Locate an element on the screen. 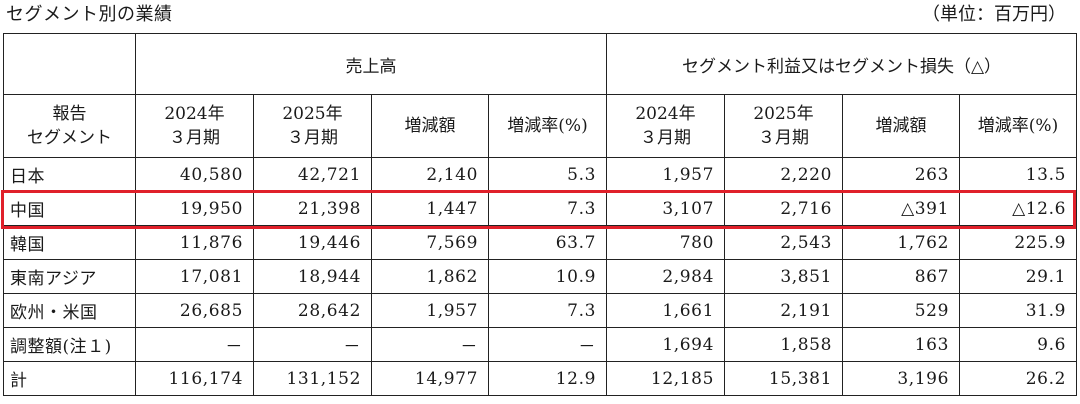 This screenshot has height=404, width=1080. value-cell: 21,398 is located at coordinates (312, 208).